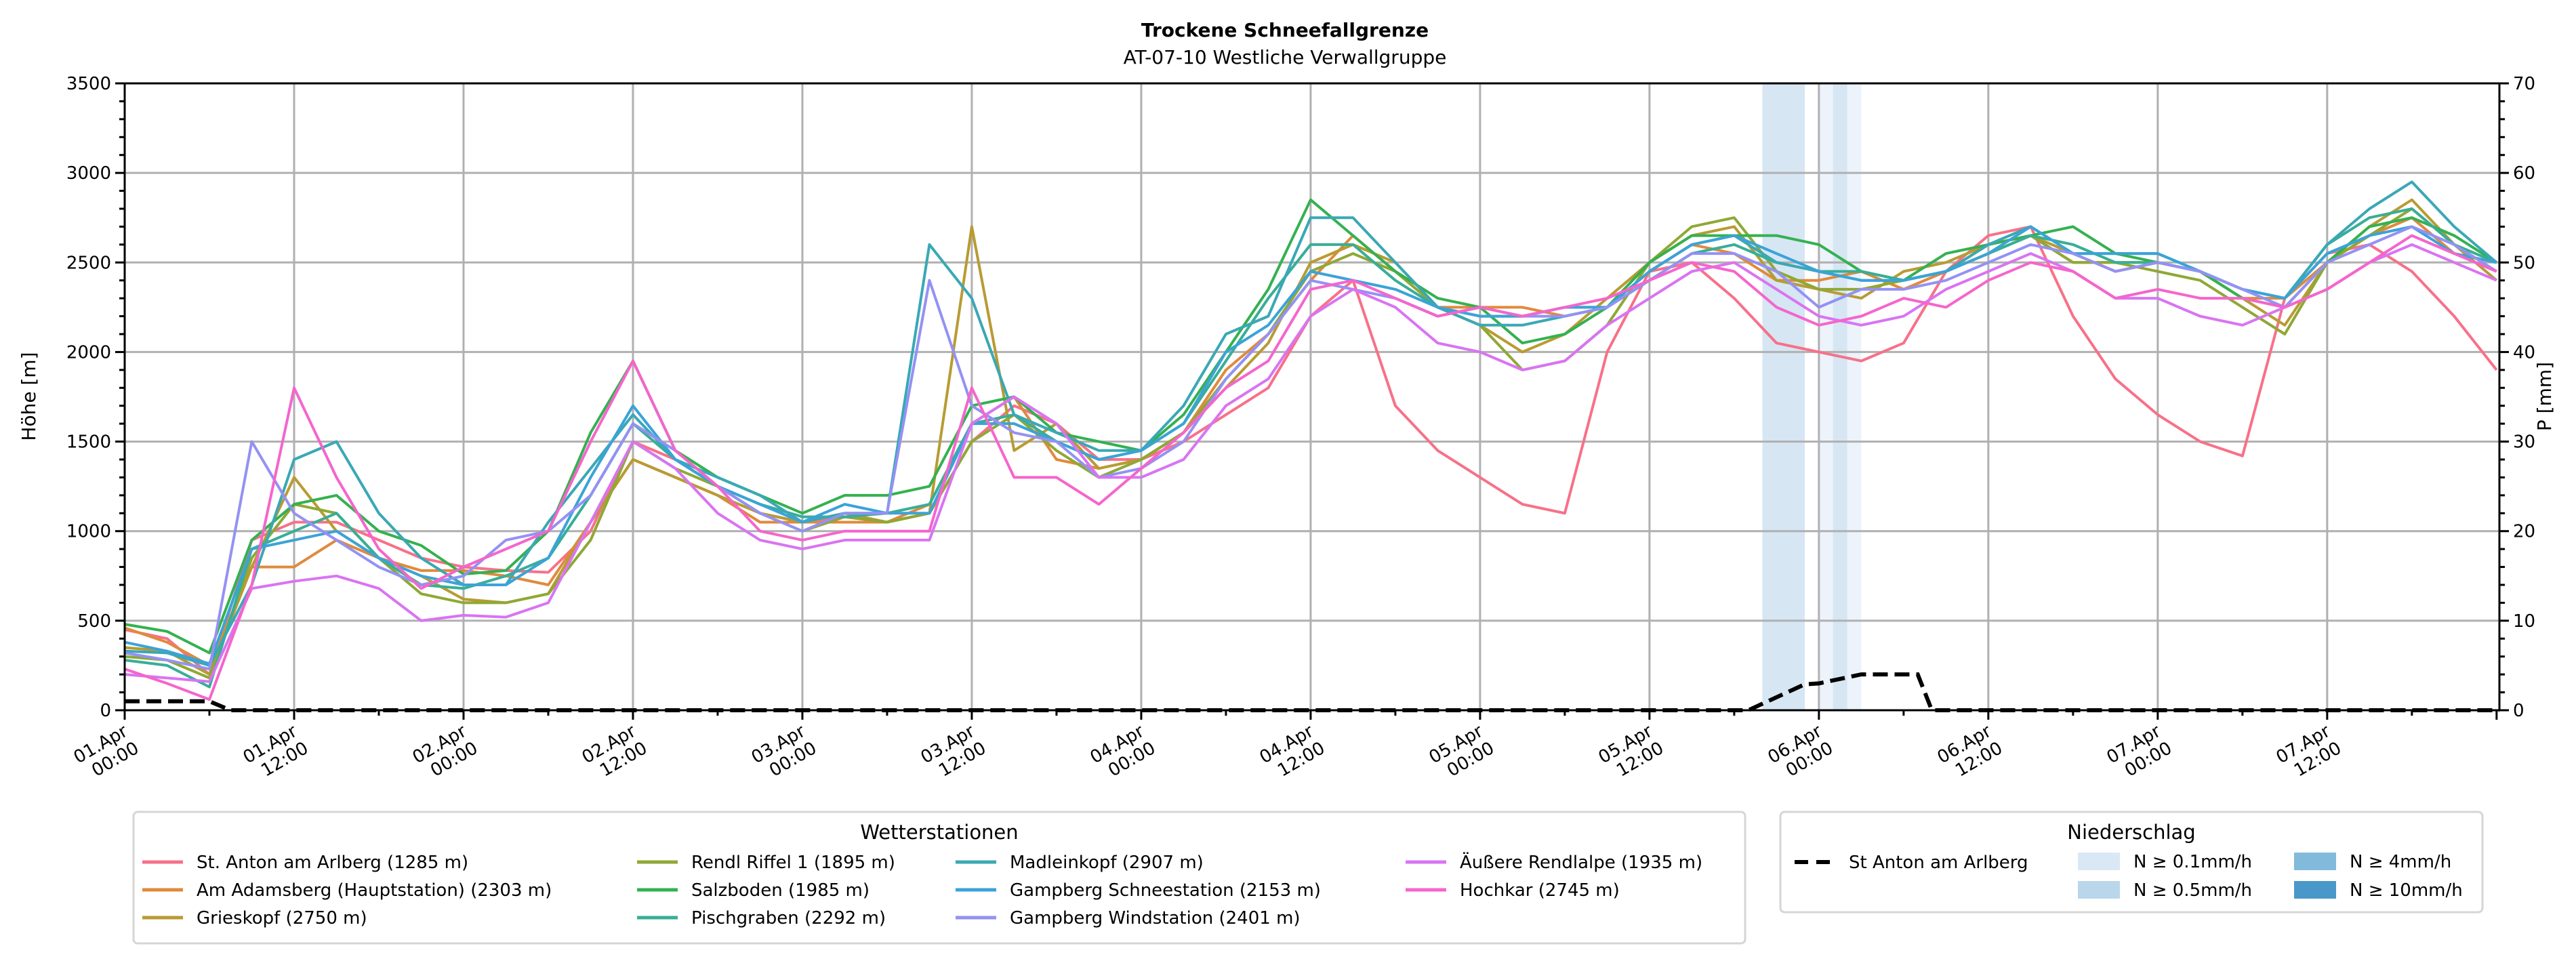 The image size is (2576, 961). I want to click on legend-item: Am Adamsberg (Hauptstation) (2303 m), so click(347, 890).